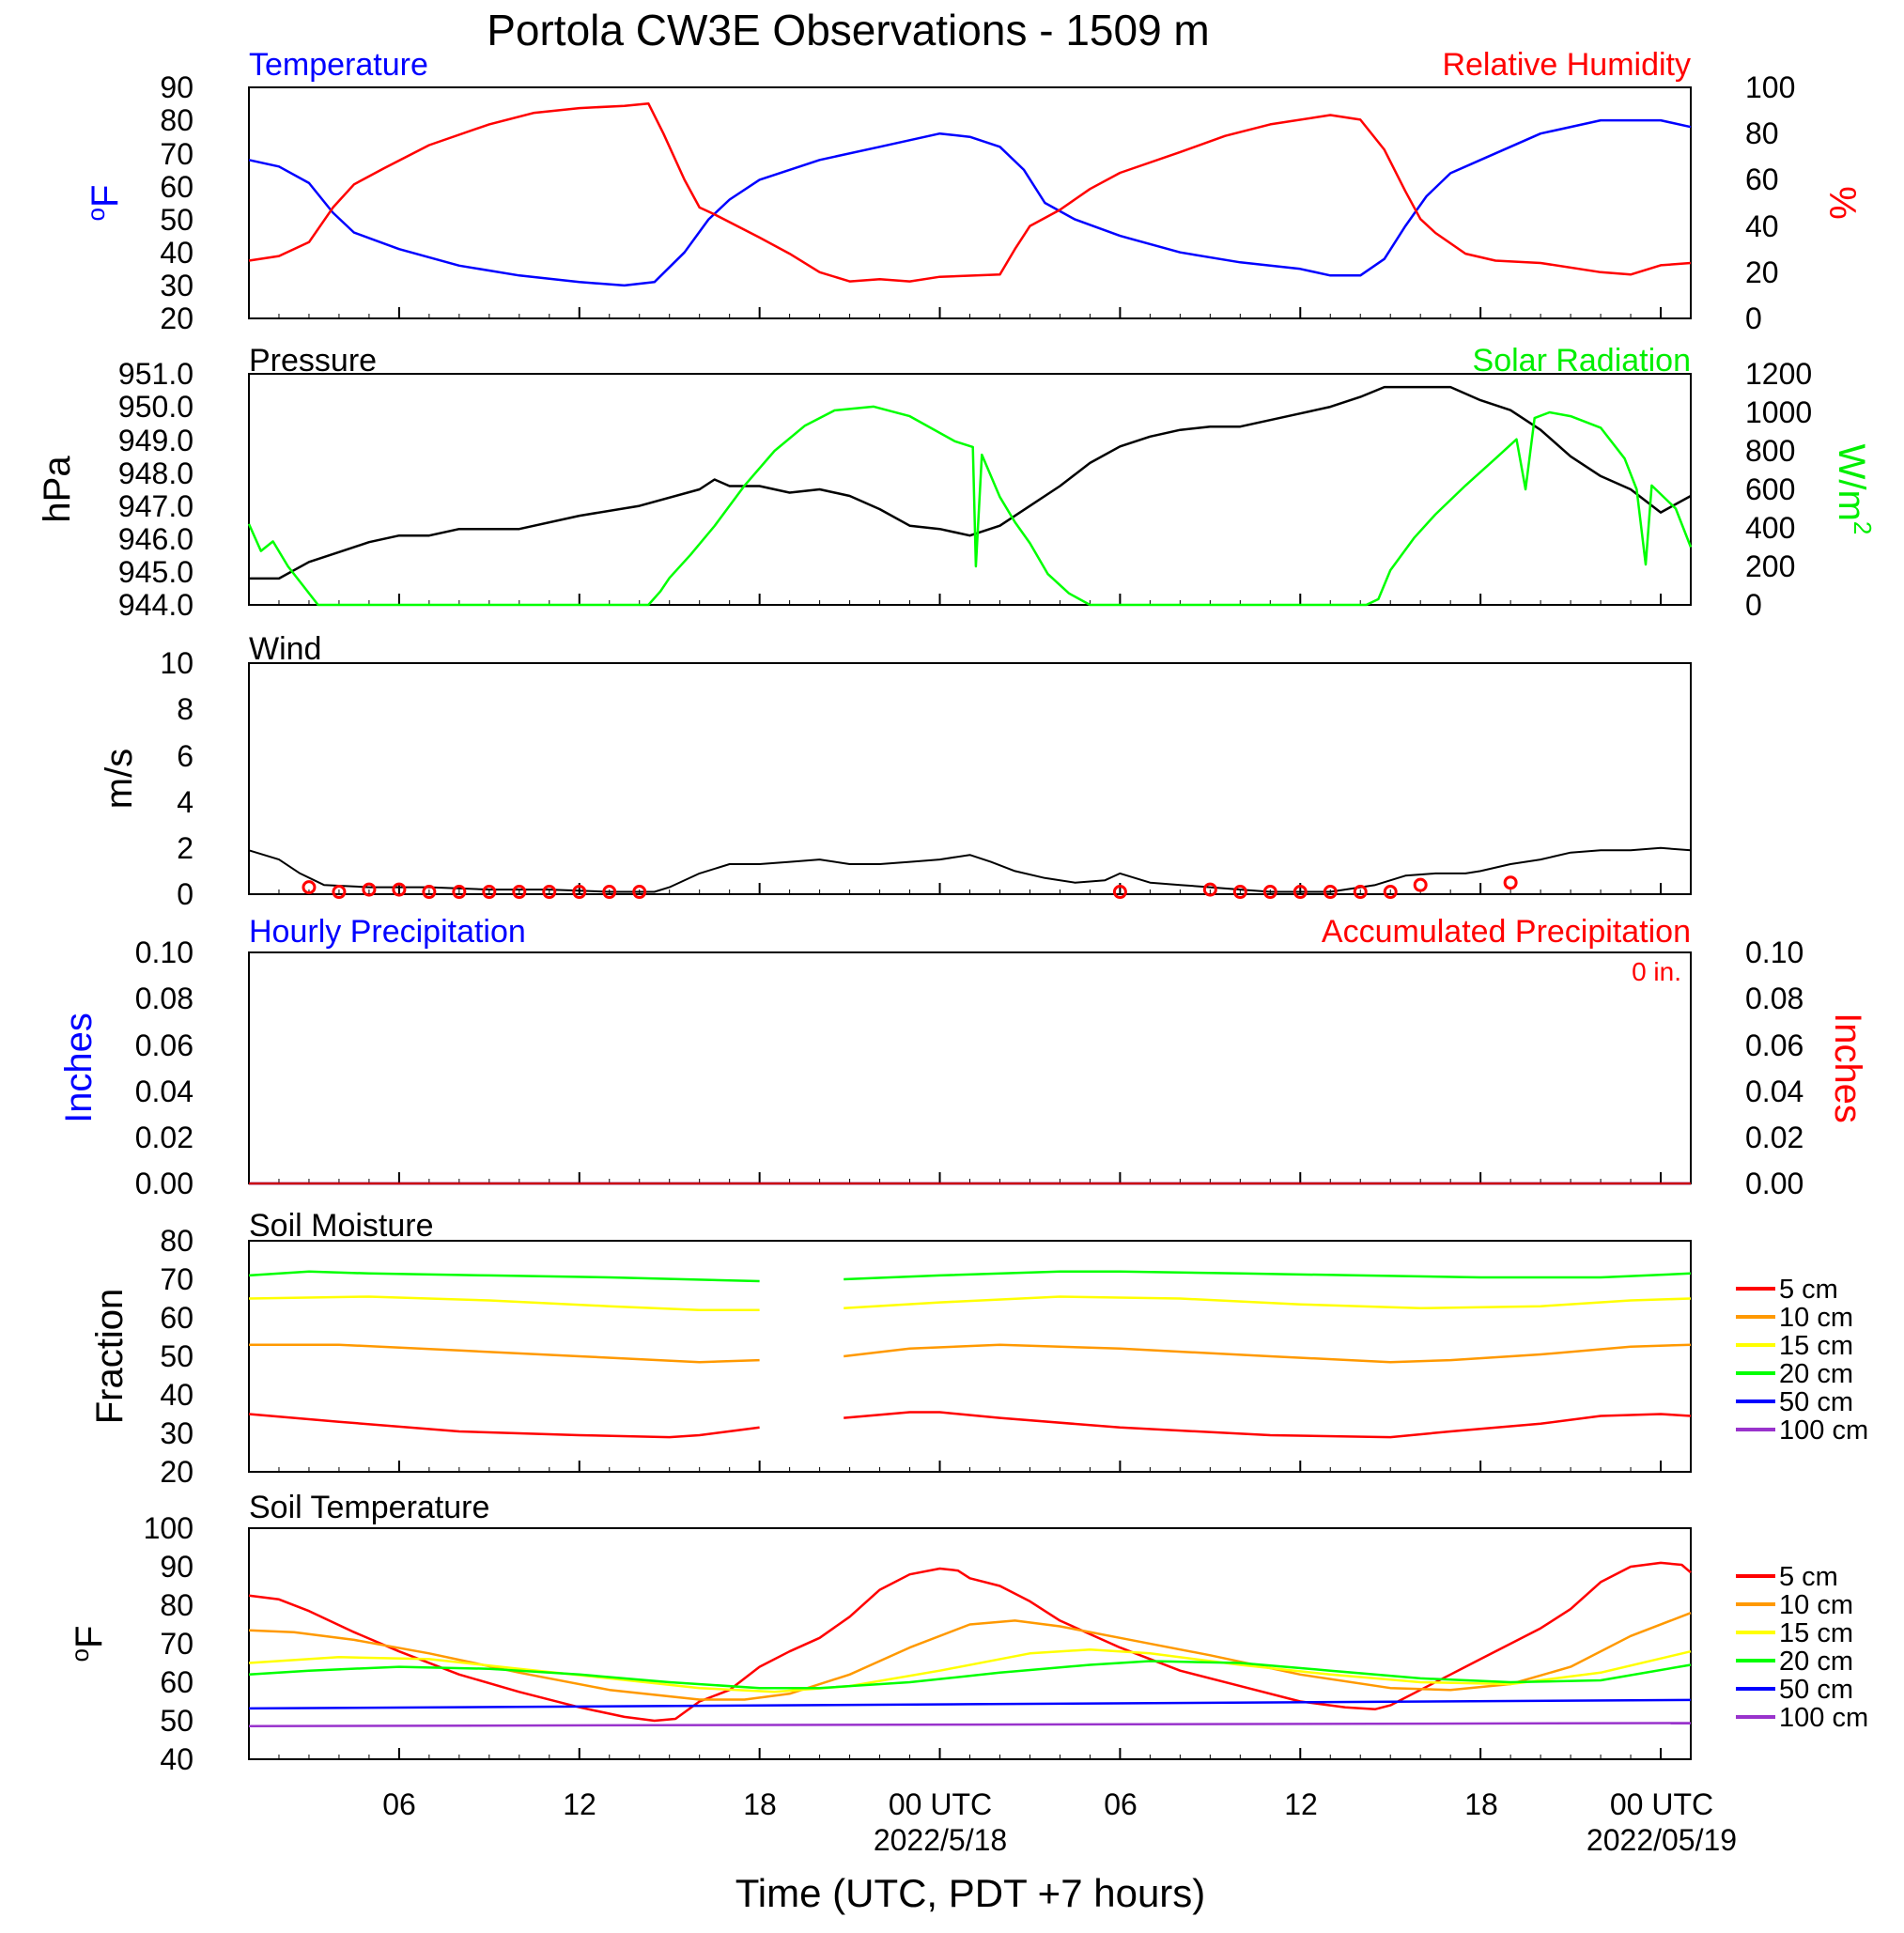 The height and width of the screenshot is (1933, 1904). Describe the element at coordinates (176, 1395) in the screenshot. I see `soil-moisture-tick-label: 40` at that location.